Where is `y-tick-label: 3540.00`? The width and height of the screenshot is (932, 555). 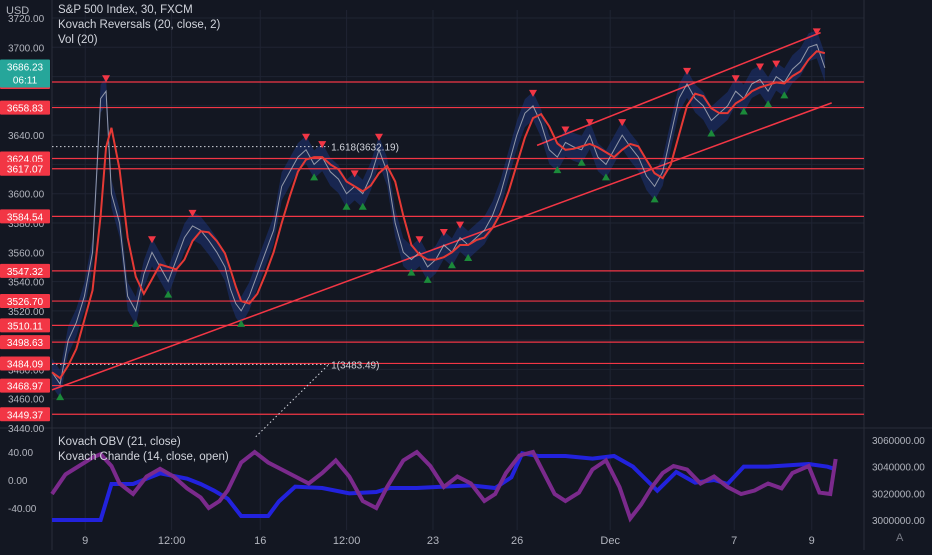
y-tick-label: 3540.00 is located at coordinates (26, 283).